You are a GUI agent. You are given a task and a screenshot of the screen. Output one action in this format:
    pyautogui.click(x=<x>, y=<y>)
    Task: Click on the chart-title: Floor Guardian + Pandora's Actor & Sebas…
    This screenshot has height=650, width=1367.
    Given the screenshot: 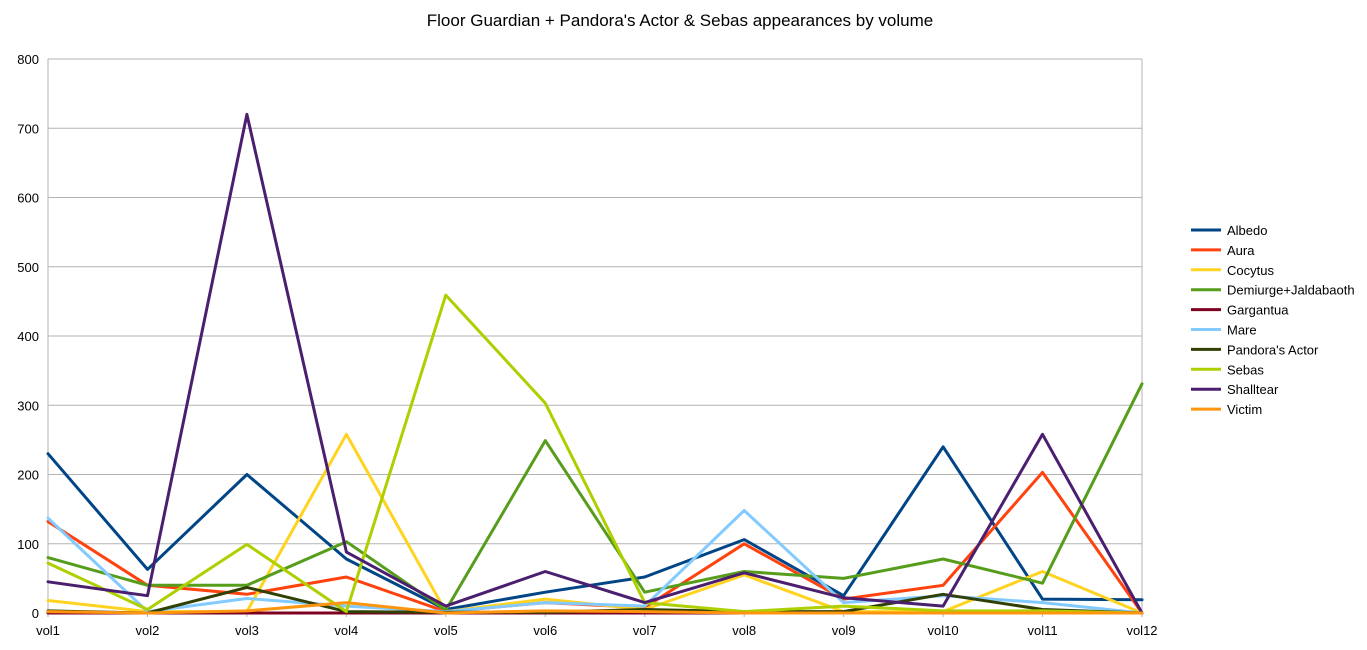 What is the action you would take?
    pyautogui.click(x=680, y=20)
    